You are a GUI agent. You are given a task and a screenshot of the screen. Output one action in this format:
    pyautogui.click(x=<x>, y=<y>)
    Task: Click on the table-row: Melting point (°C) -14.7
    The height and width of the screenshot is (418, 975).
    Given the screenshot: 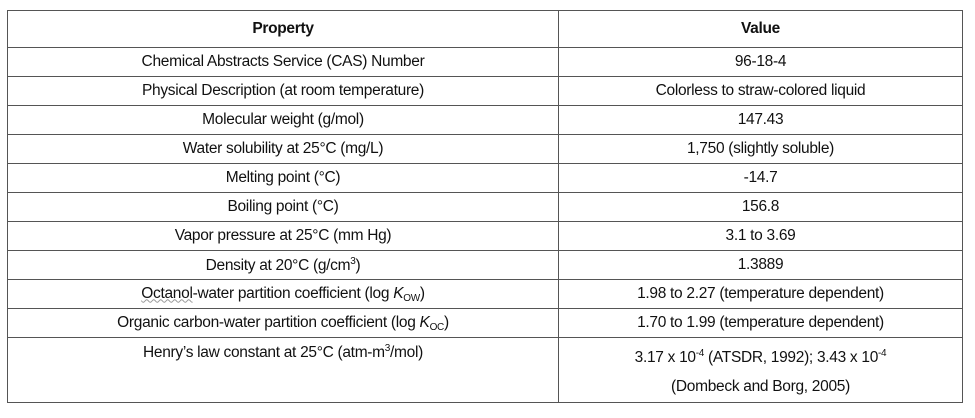 What is the action you would take?
    pyautogui.click(x=485, y=178)
    